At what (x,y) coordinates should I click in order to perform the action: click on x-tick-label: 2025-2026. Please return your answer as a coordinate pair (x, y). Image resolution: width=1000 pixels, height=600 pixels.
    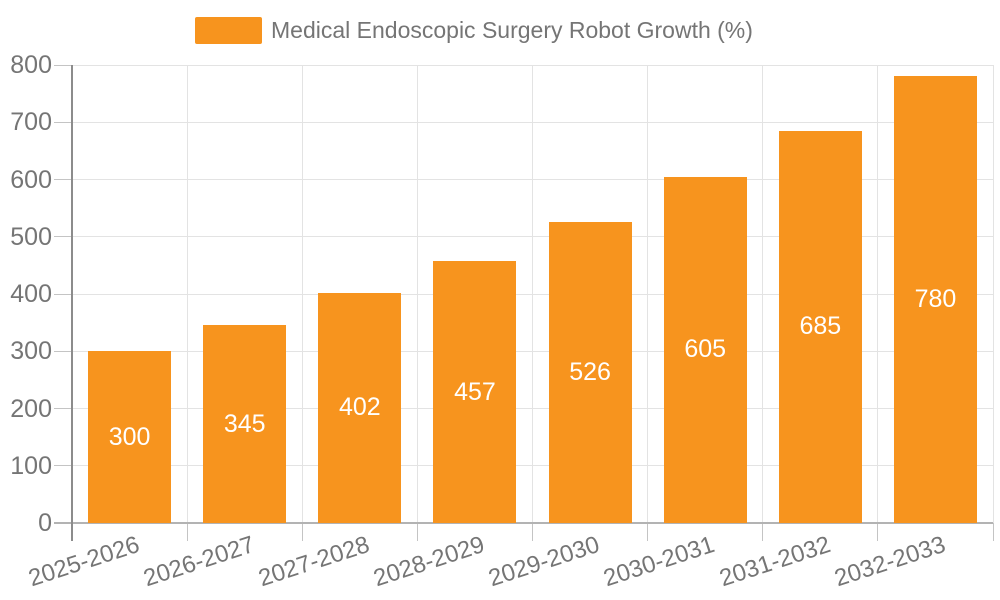
    Looking at the image, I should click on (84, 562).